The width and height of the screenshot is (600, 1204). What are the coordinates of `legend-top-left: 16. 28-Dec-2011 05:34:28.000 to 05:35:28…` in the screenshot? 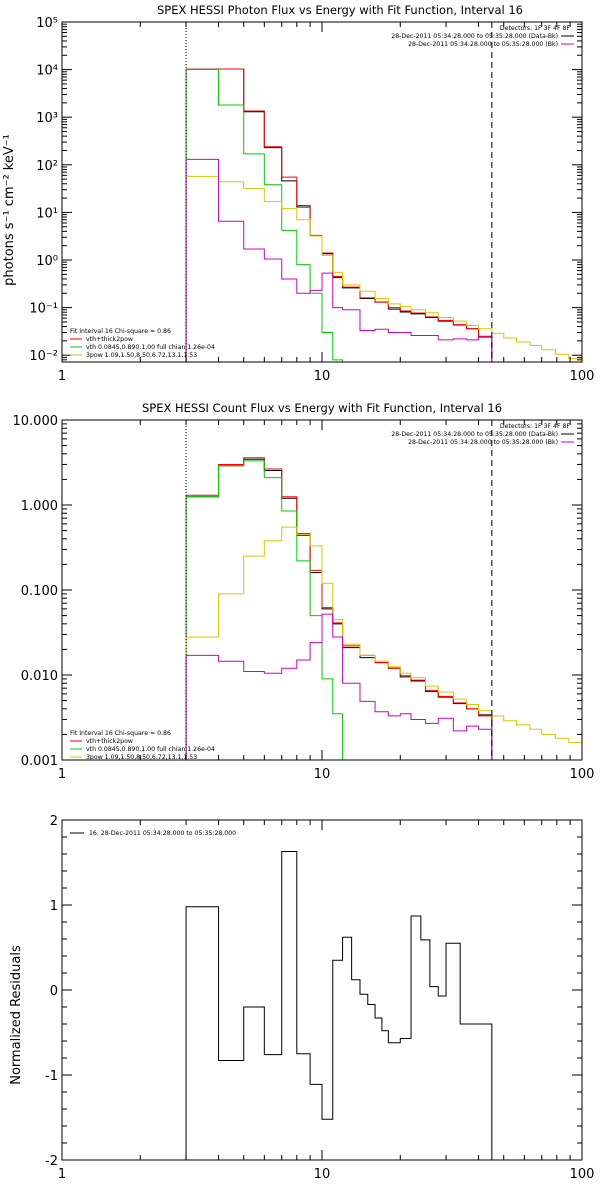 It's located at (153, 833).